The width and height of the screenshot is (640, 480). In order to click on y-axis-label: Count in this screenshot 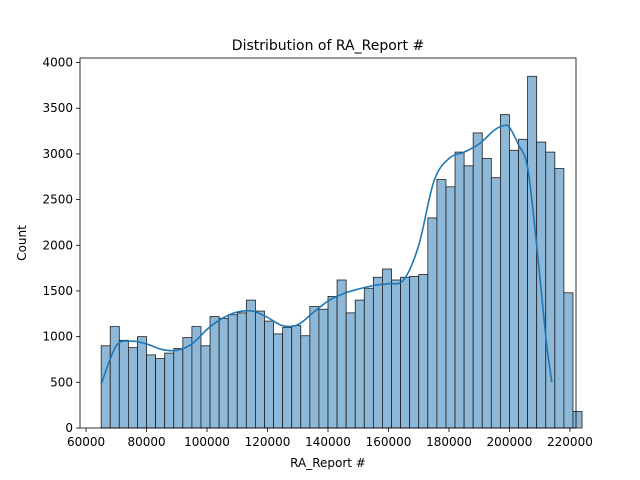, I will do `click(22, 243)`.